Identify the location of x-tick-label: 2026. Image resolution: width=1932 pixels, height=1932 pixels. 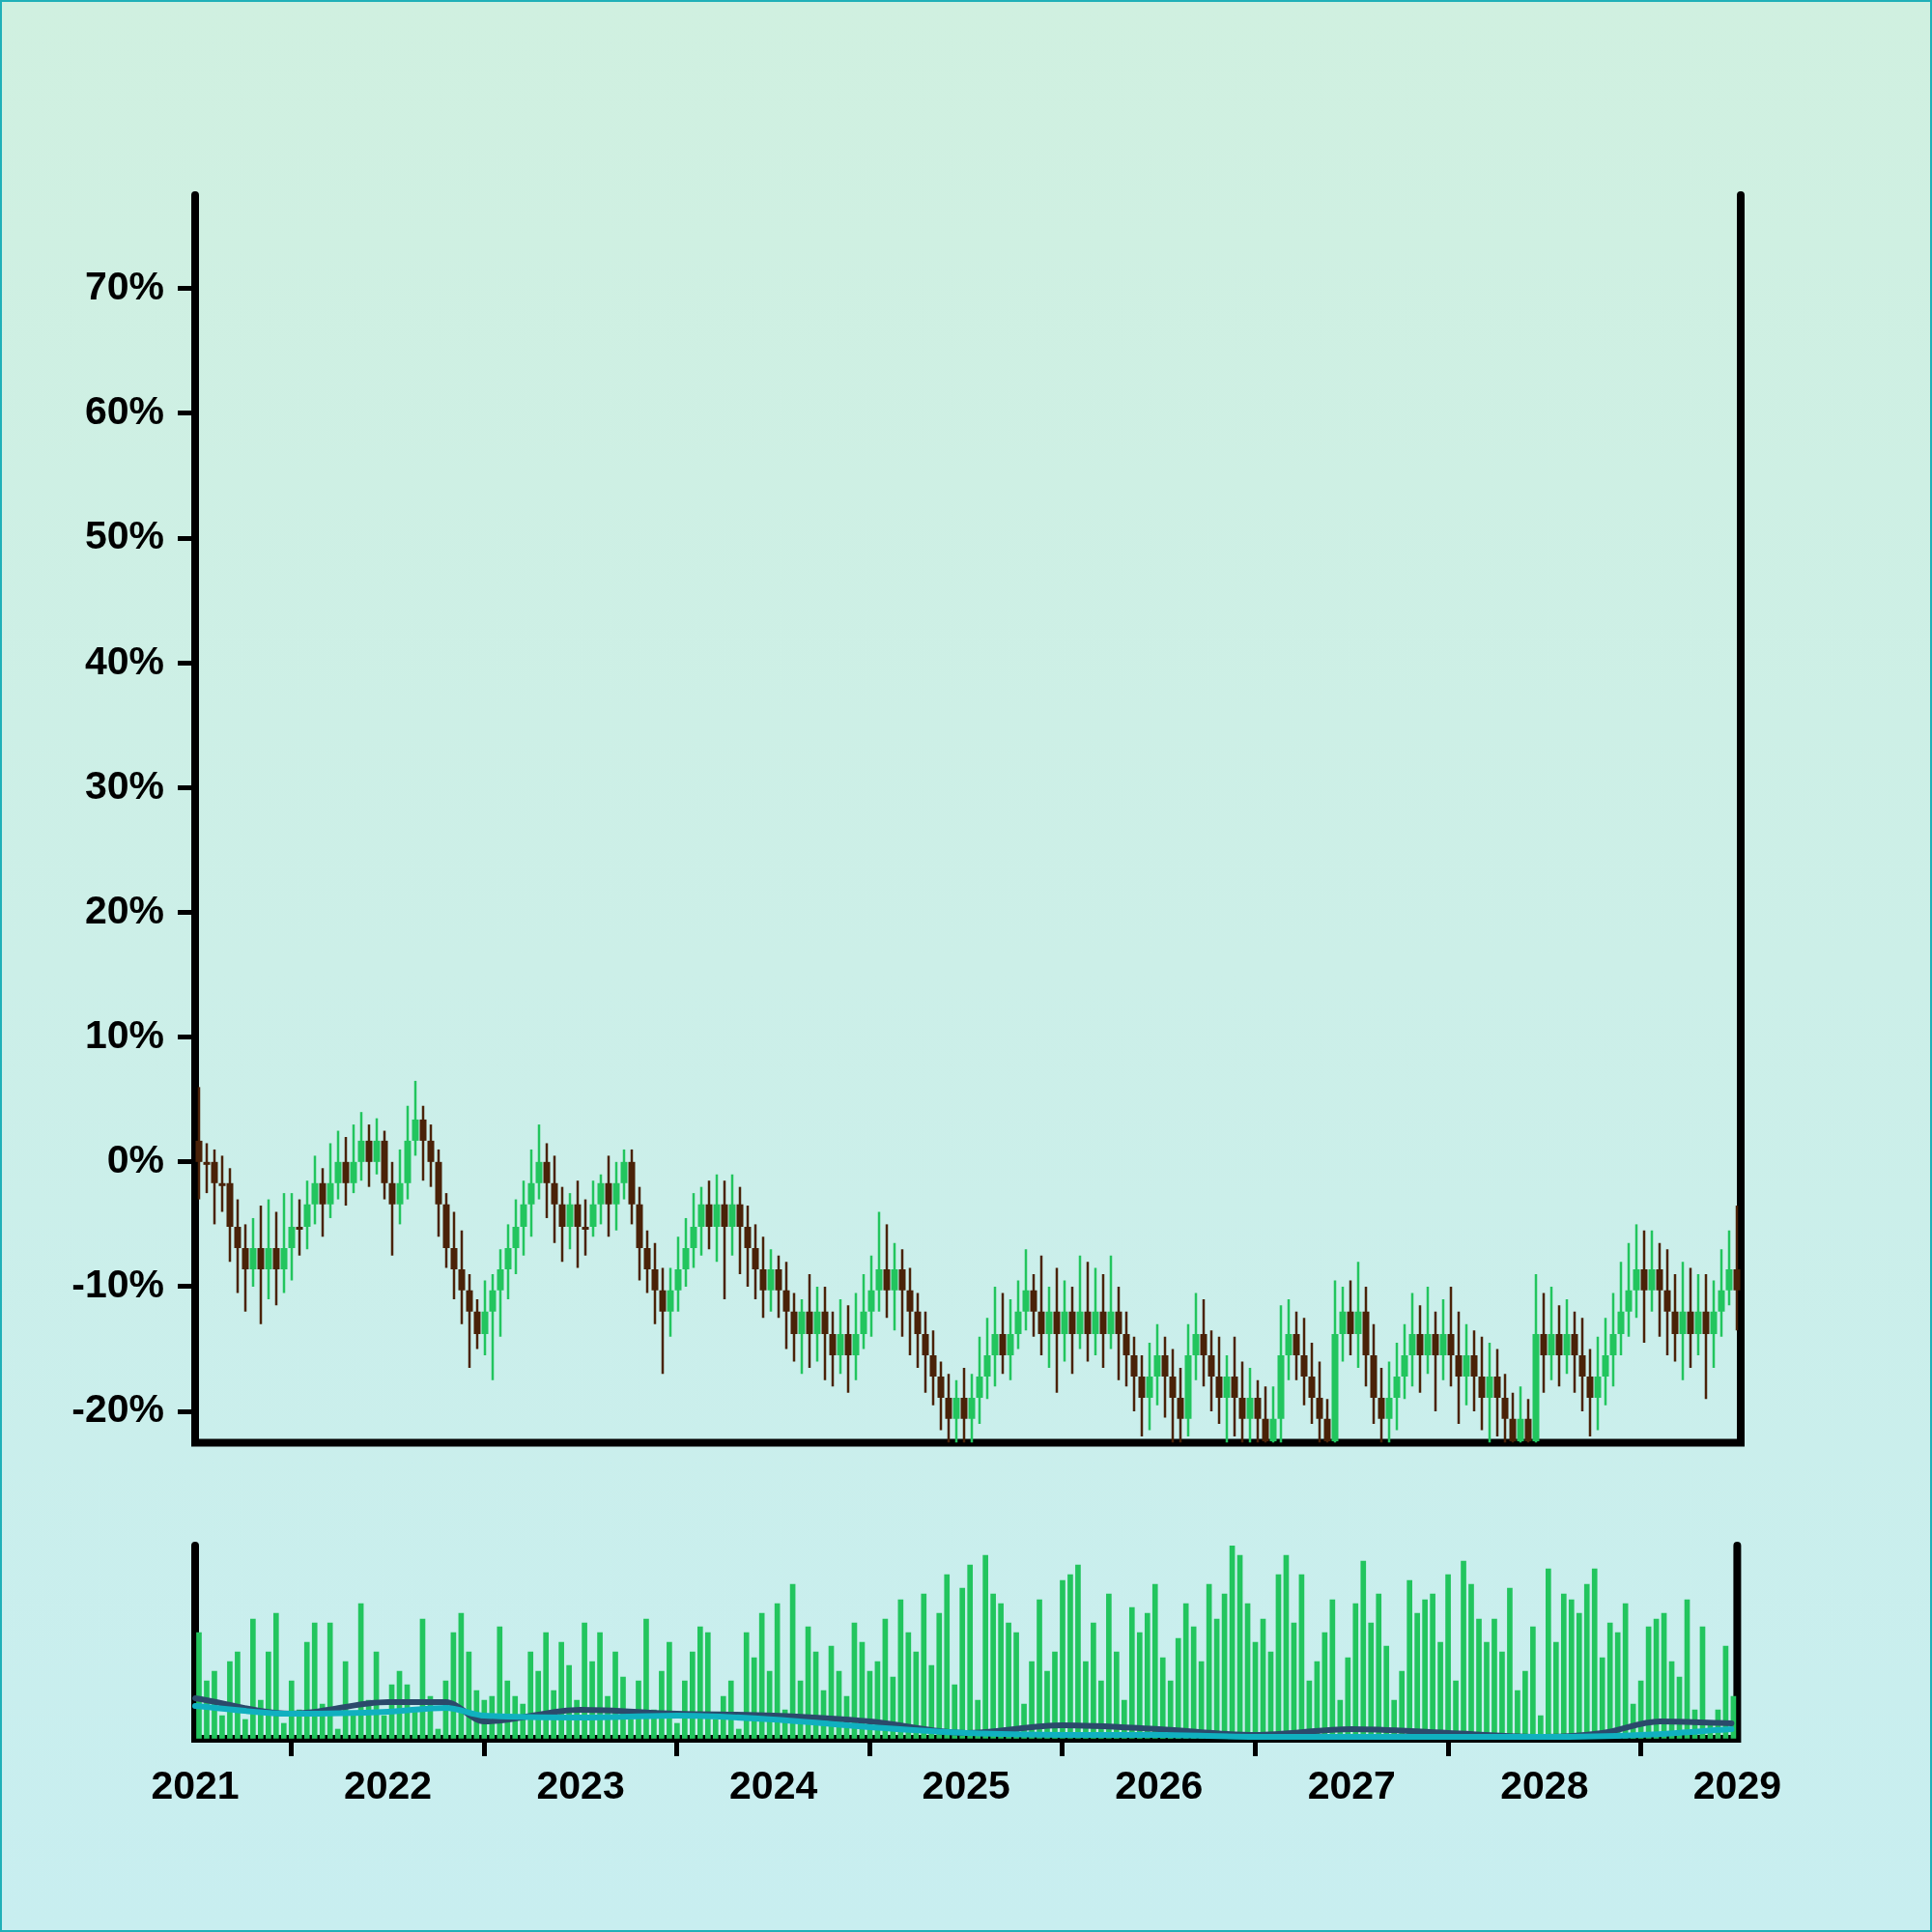
(1159, 1784).